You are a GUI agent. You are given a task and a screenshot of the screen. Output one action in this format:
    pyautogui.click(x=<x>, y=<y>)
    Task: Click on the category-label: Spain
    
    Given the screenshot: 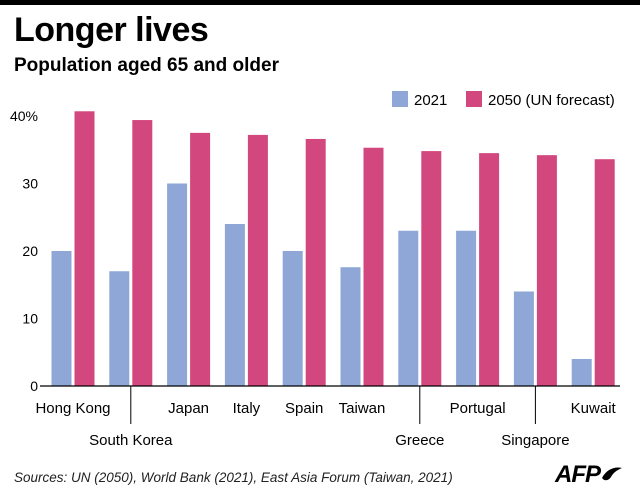 What is the action you would take?
    pyautogui.click(x=304, y=408)
    